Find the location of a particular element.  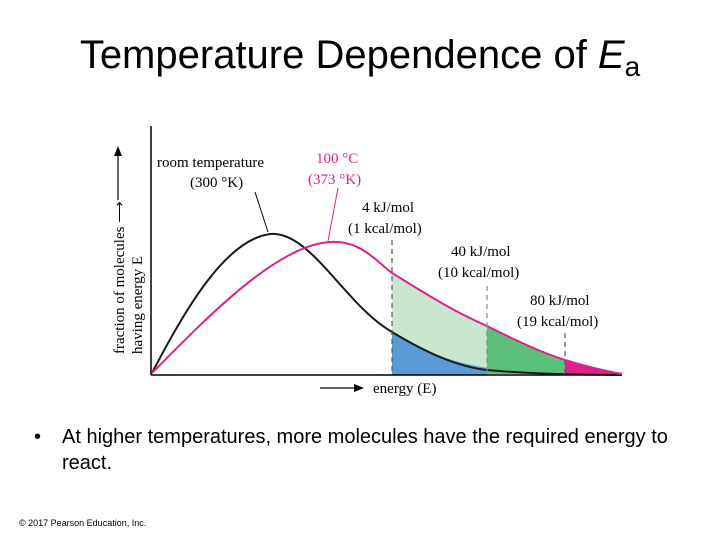

ea2-label-line2: (10 kcal/mol) is located at coordinates (478, 273).